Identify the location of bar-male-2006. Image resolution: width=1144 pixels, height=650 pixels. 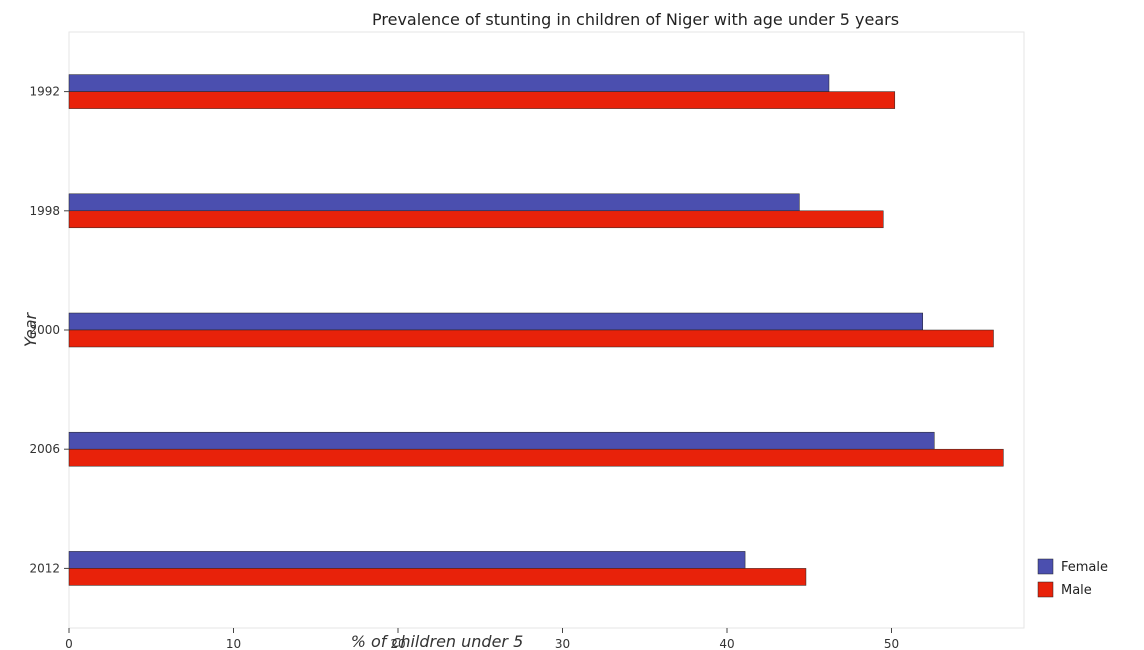
(536, 457).